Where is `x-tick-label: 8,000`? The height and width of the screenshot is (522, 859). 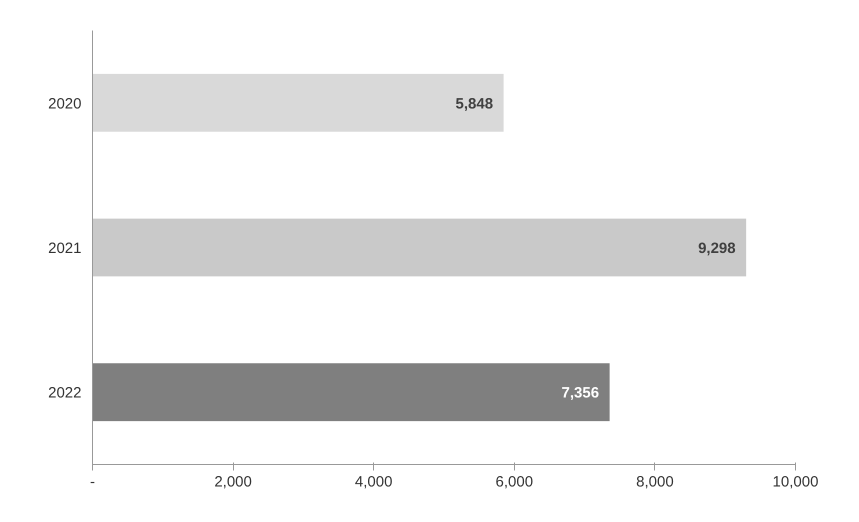
x-tick-label: 8,000 is located at coordinates (655, 482).